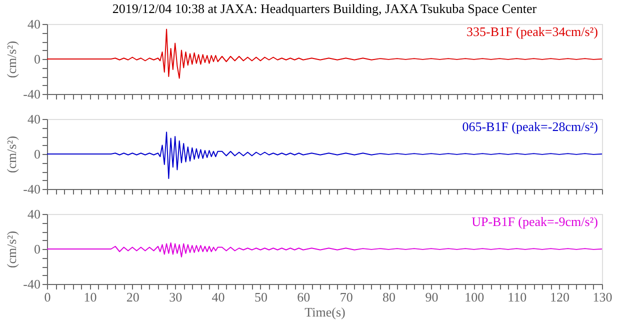 The height and width of the screenshot is (334, 624). What do you see at coordinates (602, 297) in the screenshot?
I see `x-tick-label: 130` at bounding box center [602, 297].